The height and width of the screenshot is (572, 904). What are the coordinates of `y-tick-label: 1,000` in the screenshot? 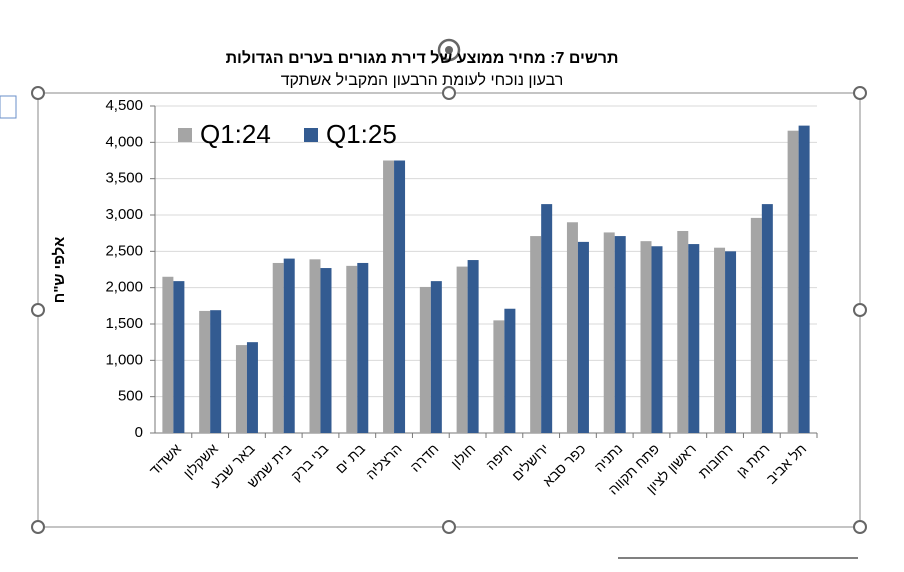 It's located at (124, 359).